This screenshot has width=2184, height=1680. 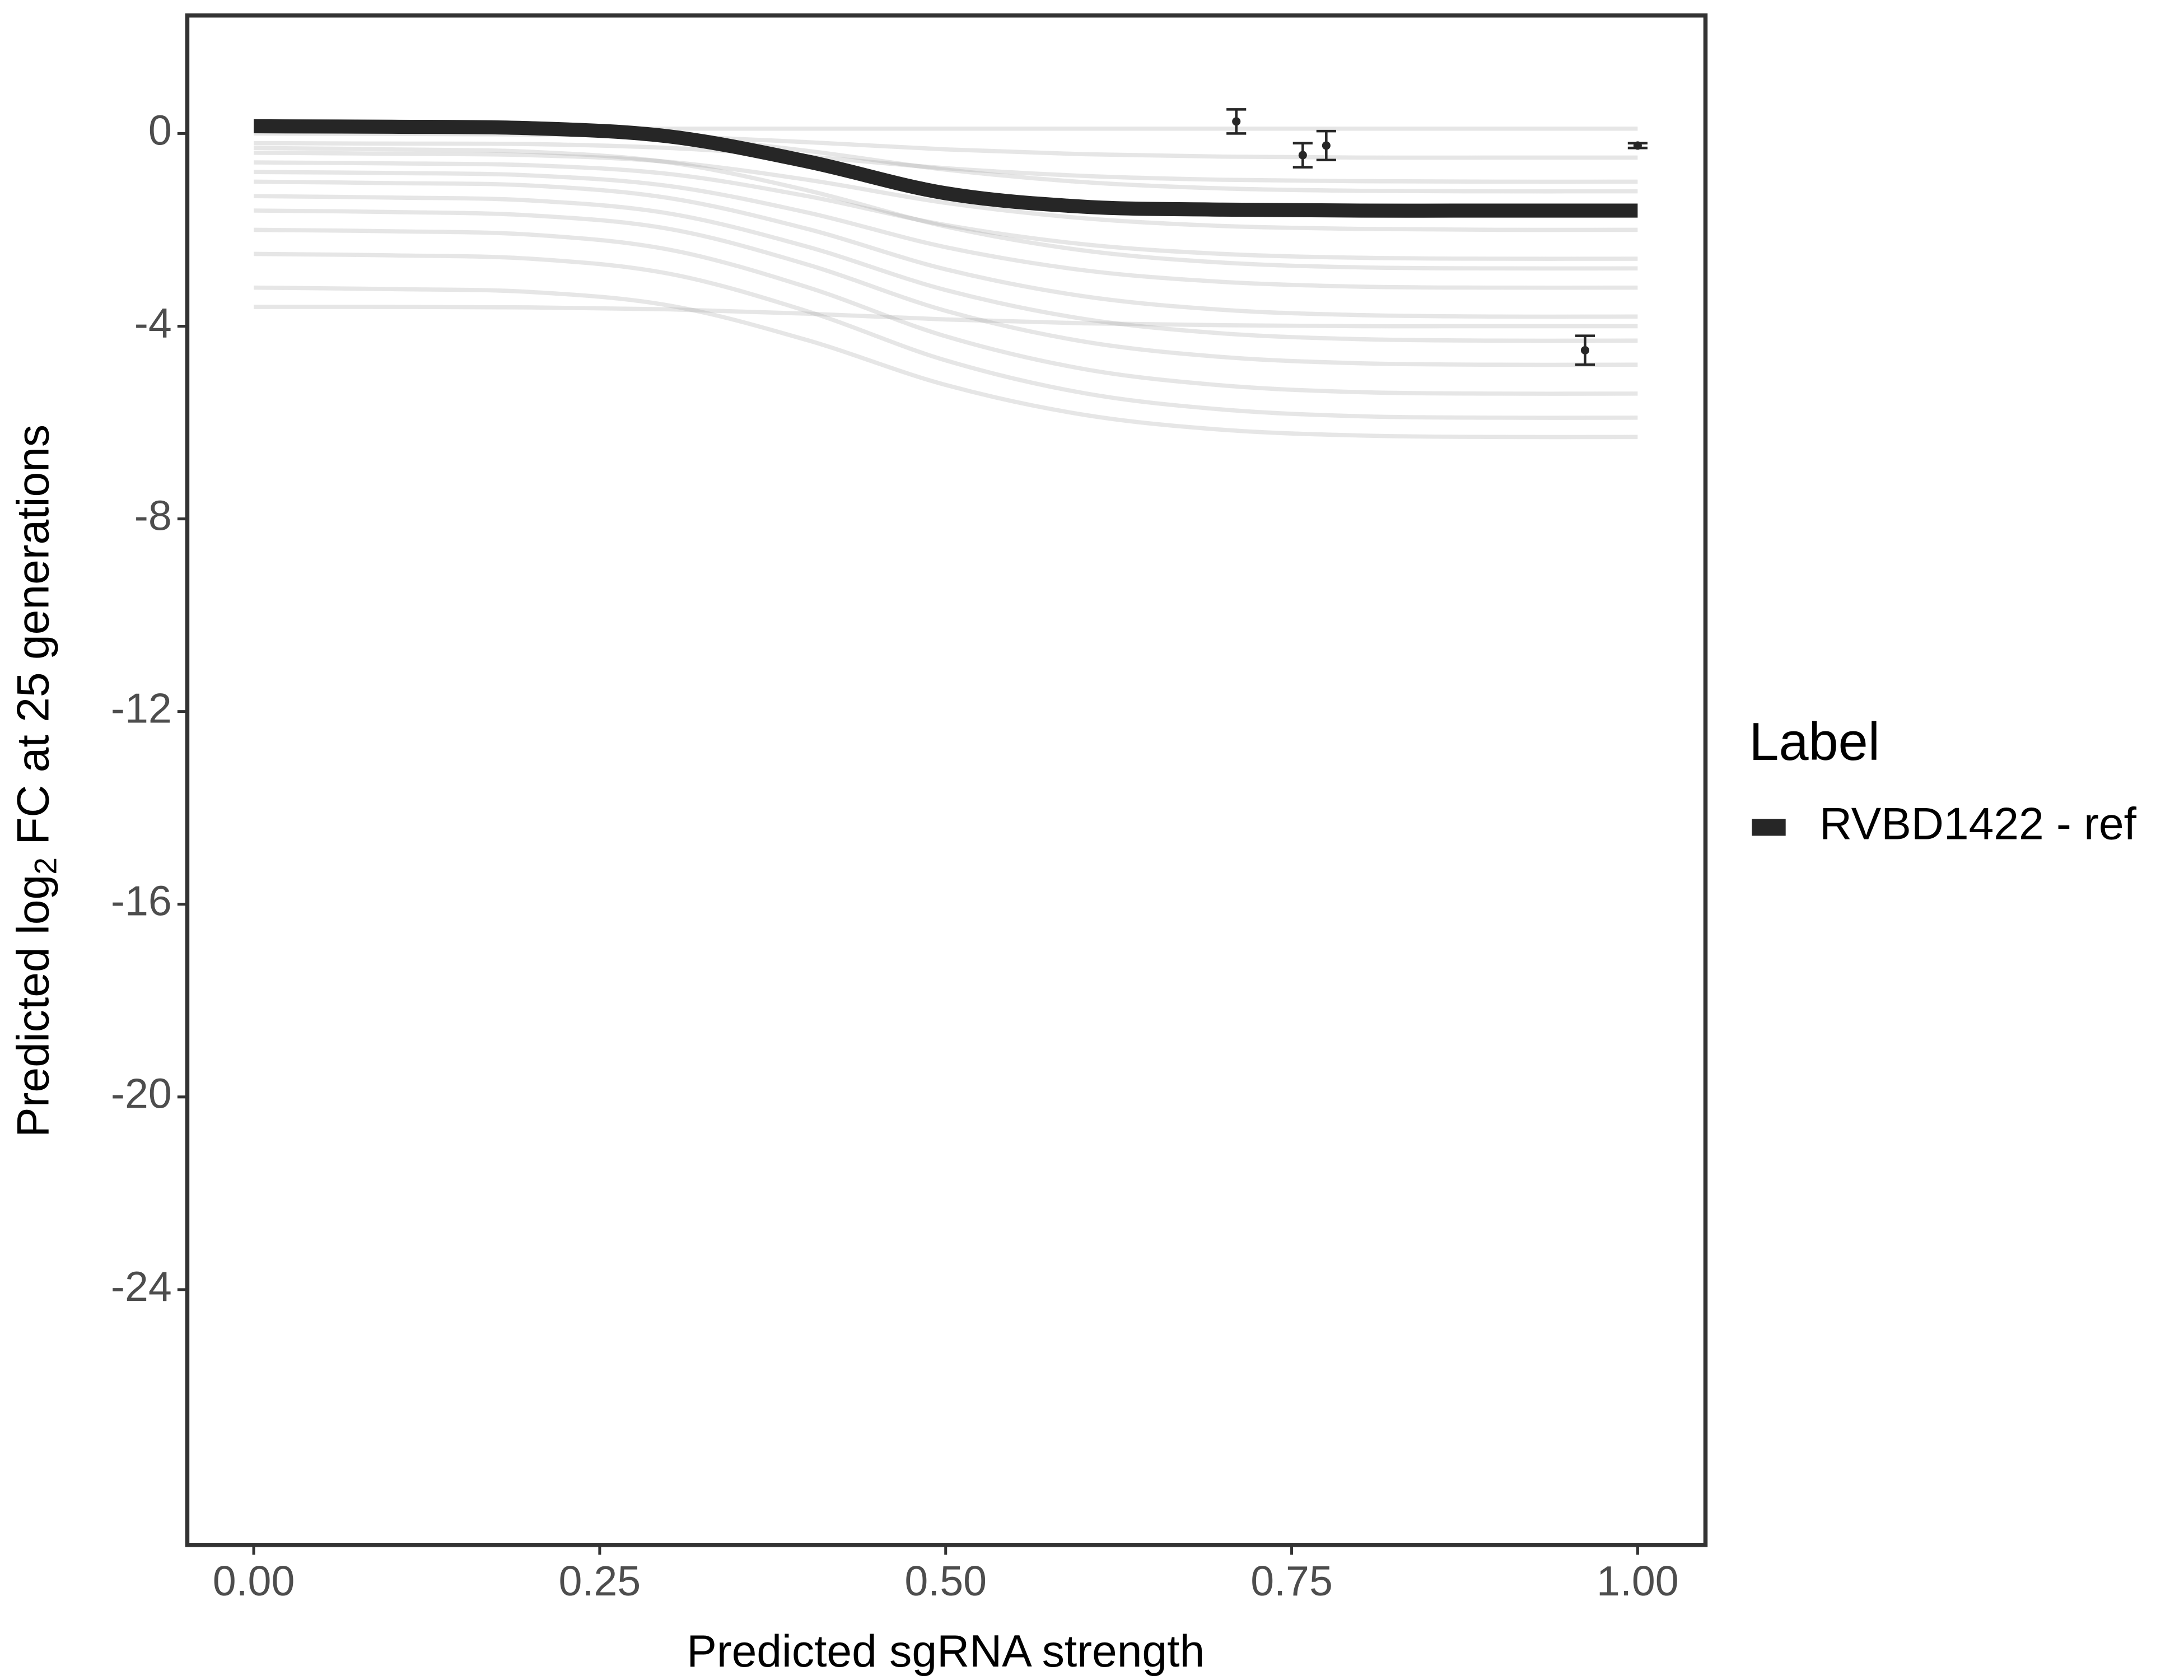 What do you see at coordinates (142, 1287) in the screenshot?
I see `y-tick-label: -24` at bounding box center [142, 1287].